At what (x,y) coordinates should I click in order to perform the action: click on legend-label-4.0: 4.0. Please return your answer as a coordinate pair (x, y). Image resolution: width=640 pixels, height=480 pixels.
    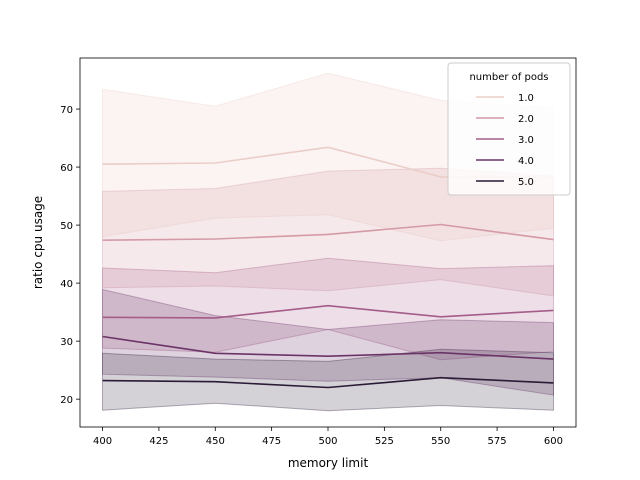
    Looking at the image, I should click on (526, 161).